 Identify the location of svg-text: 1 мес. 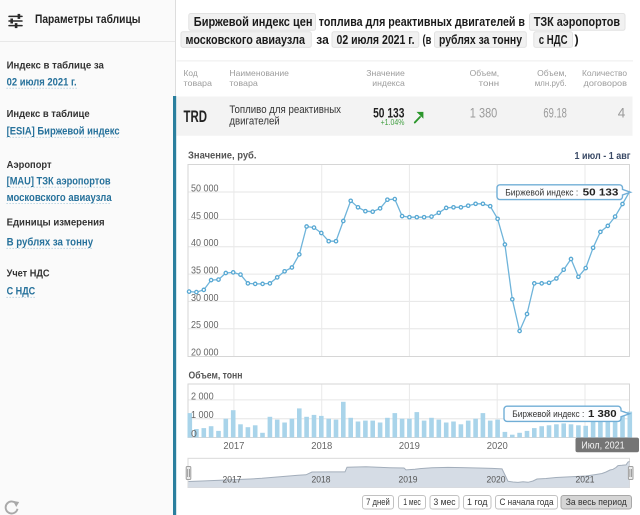
(412, 502).